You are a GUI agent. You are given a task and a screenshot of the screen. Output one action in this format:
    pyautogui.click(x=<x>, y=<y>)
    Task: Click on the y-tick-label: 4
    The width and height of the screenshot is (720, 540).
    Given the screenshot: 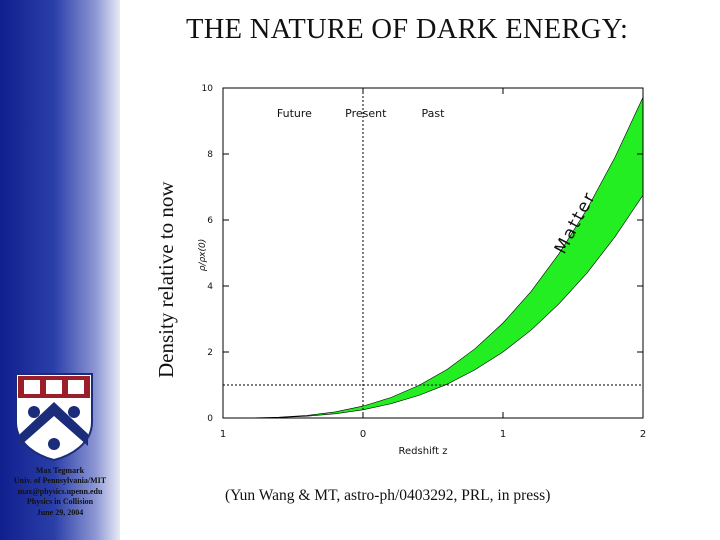 What is the action you would take?
    pyautogui.click(x=210, y=287)
    